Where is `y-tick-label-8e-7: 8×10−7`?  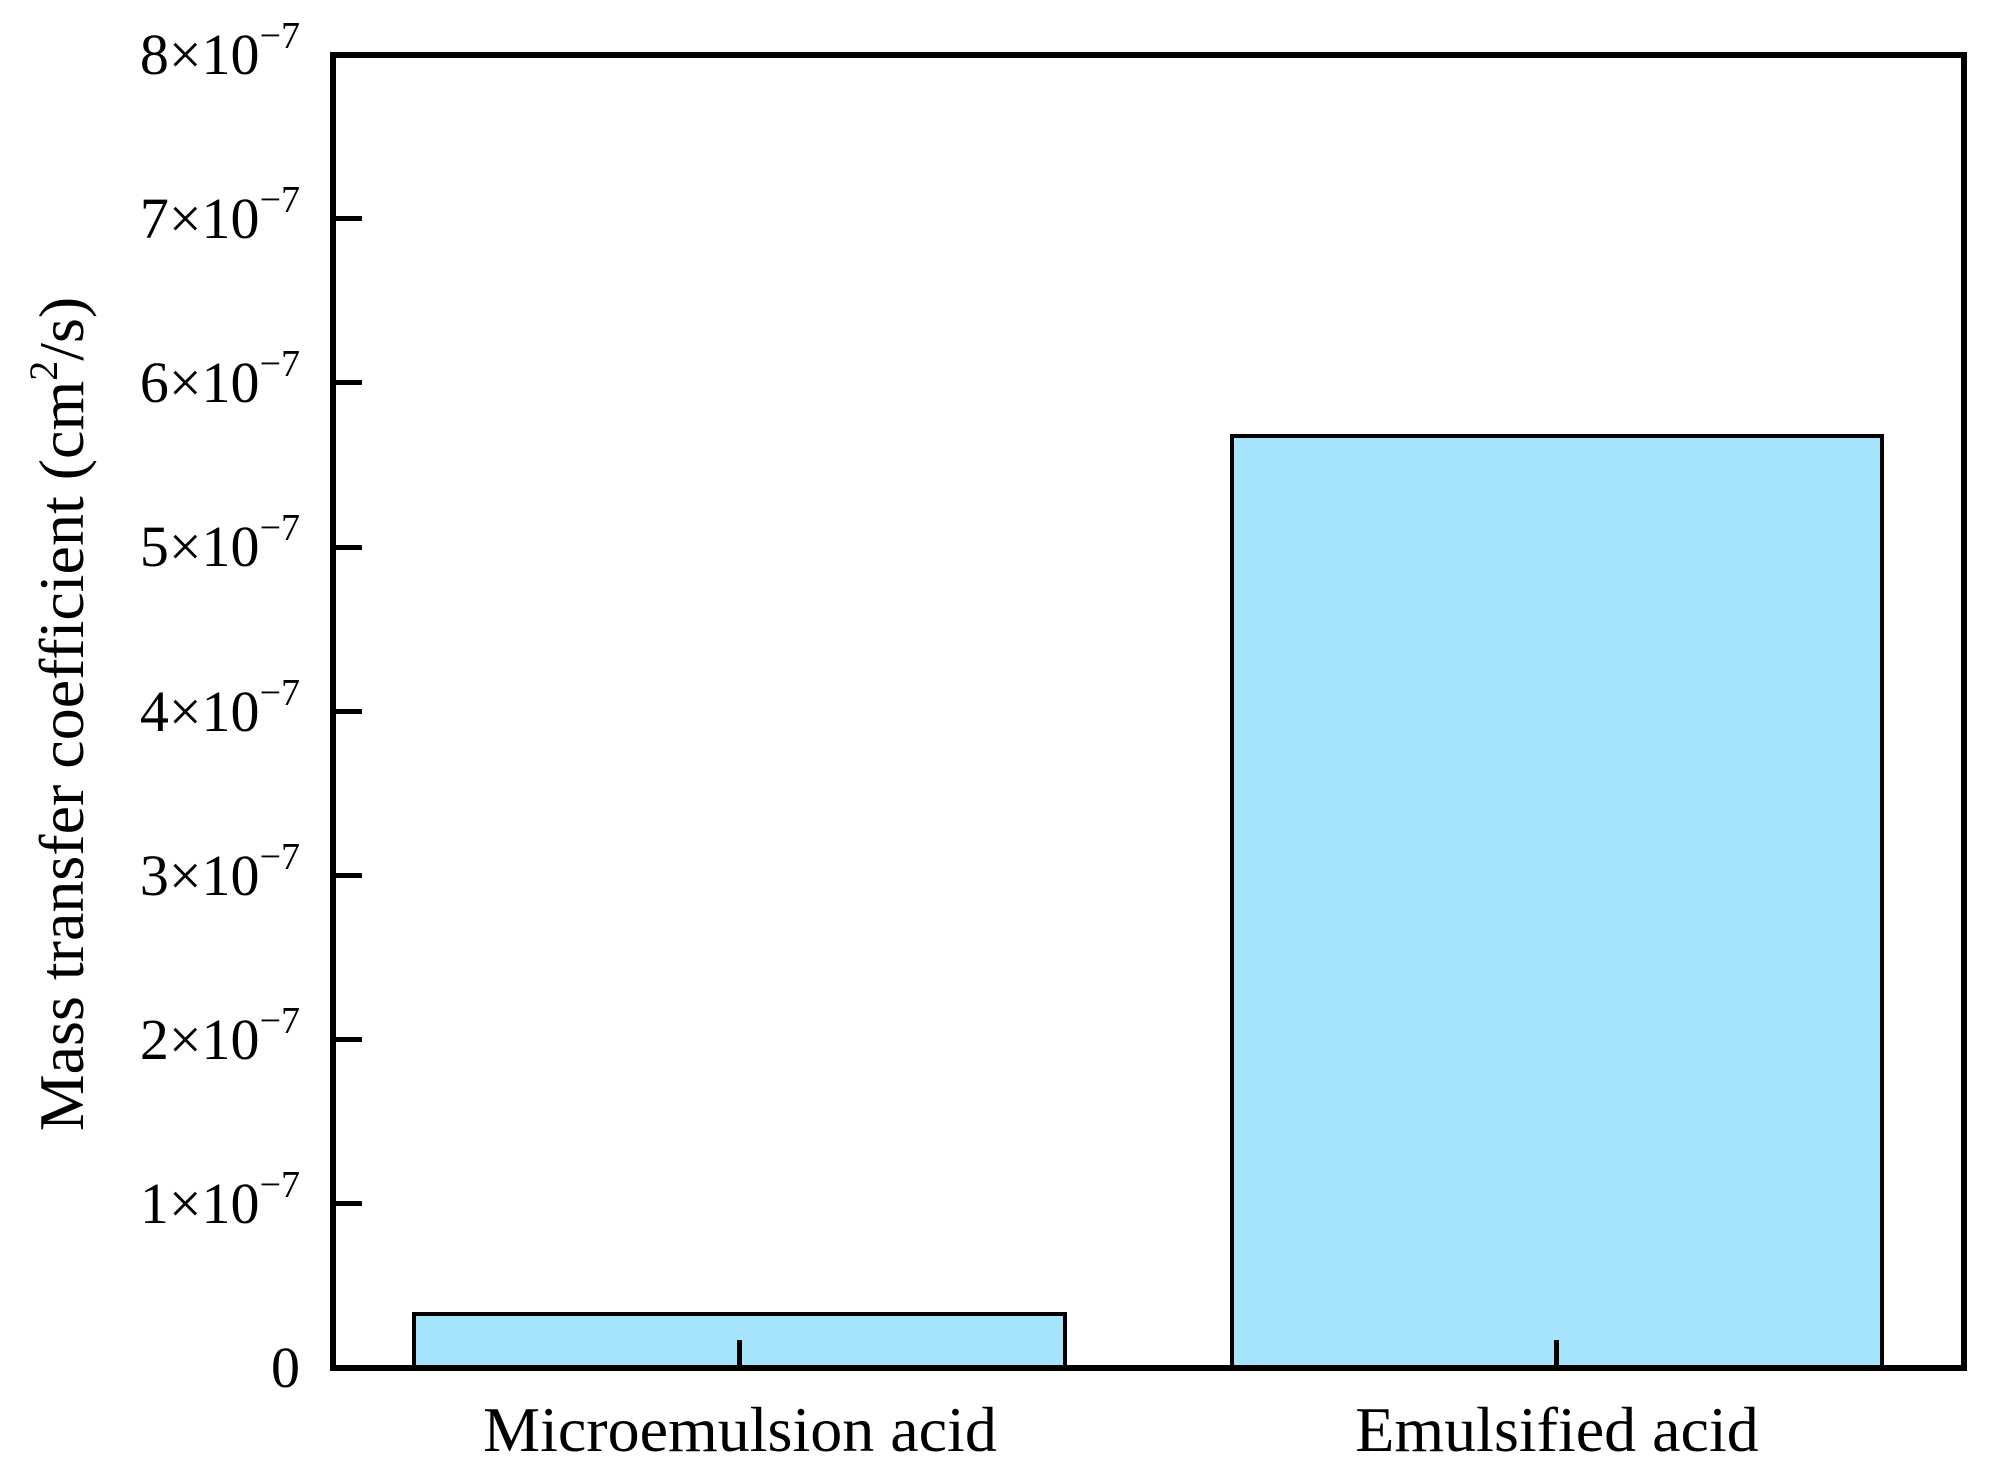
y-tick-label-8e-7: 8×10−7 is located at coordinates (150, 55).